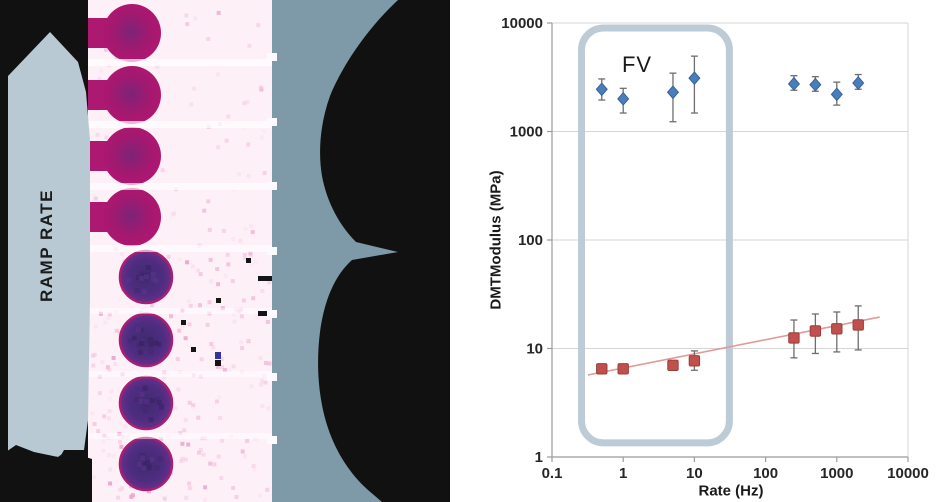 The width and height of the screenshot is (950, 502). What do you see at coordinates (765, 473) in the screenshot?
I see `x-tick-label: 100` at bounding box center [765, 473].